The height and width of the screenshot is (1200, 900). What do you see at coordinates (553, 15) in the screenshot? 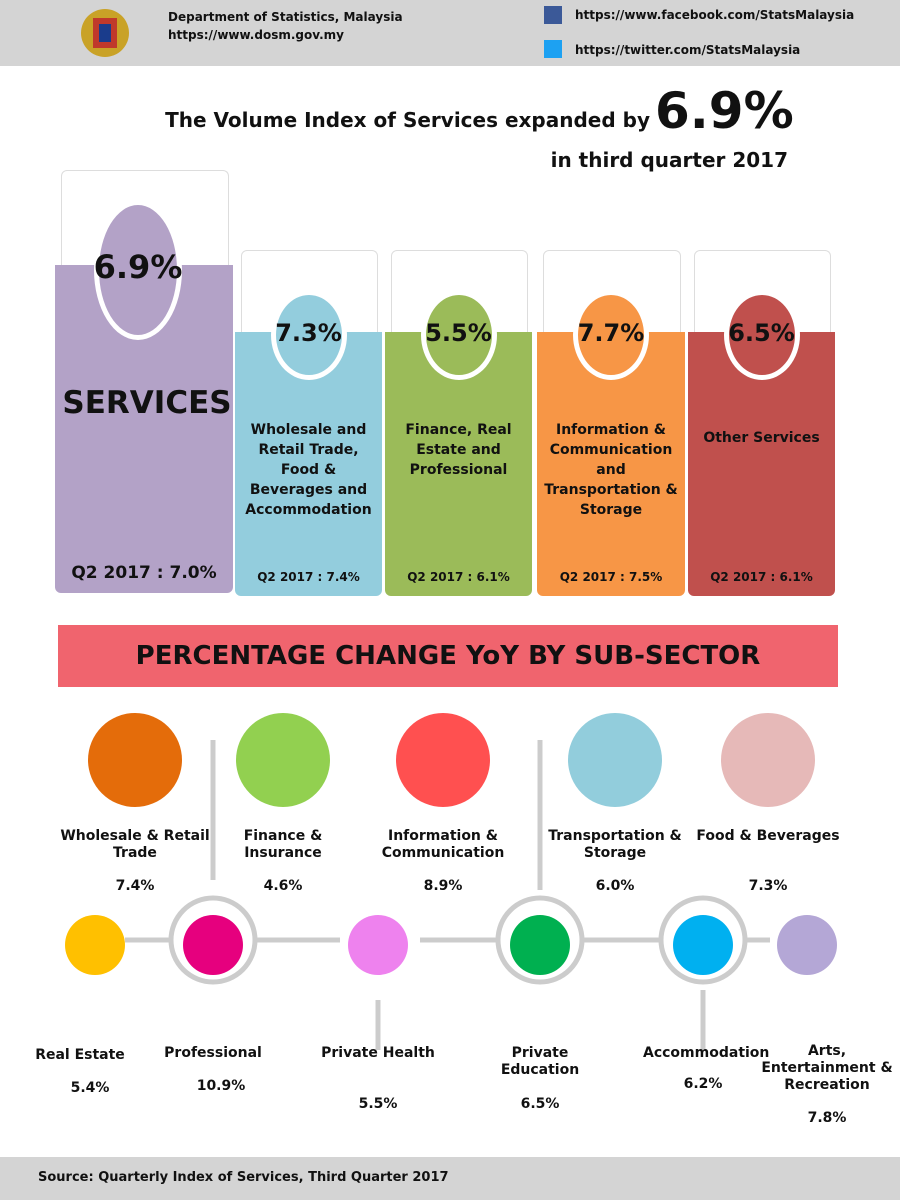
I see `facebook-icon` at bounding box center [553, 15].